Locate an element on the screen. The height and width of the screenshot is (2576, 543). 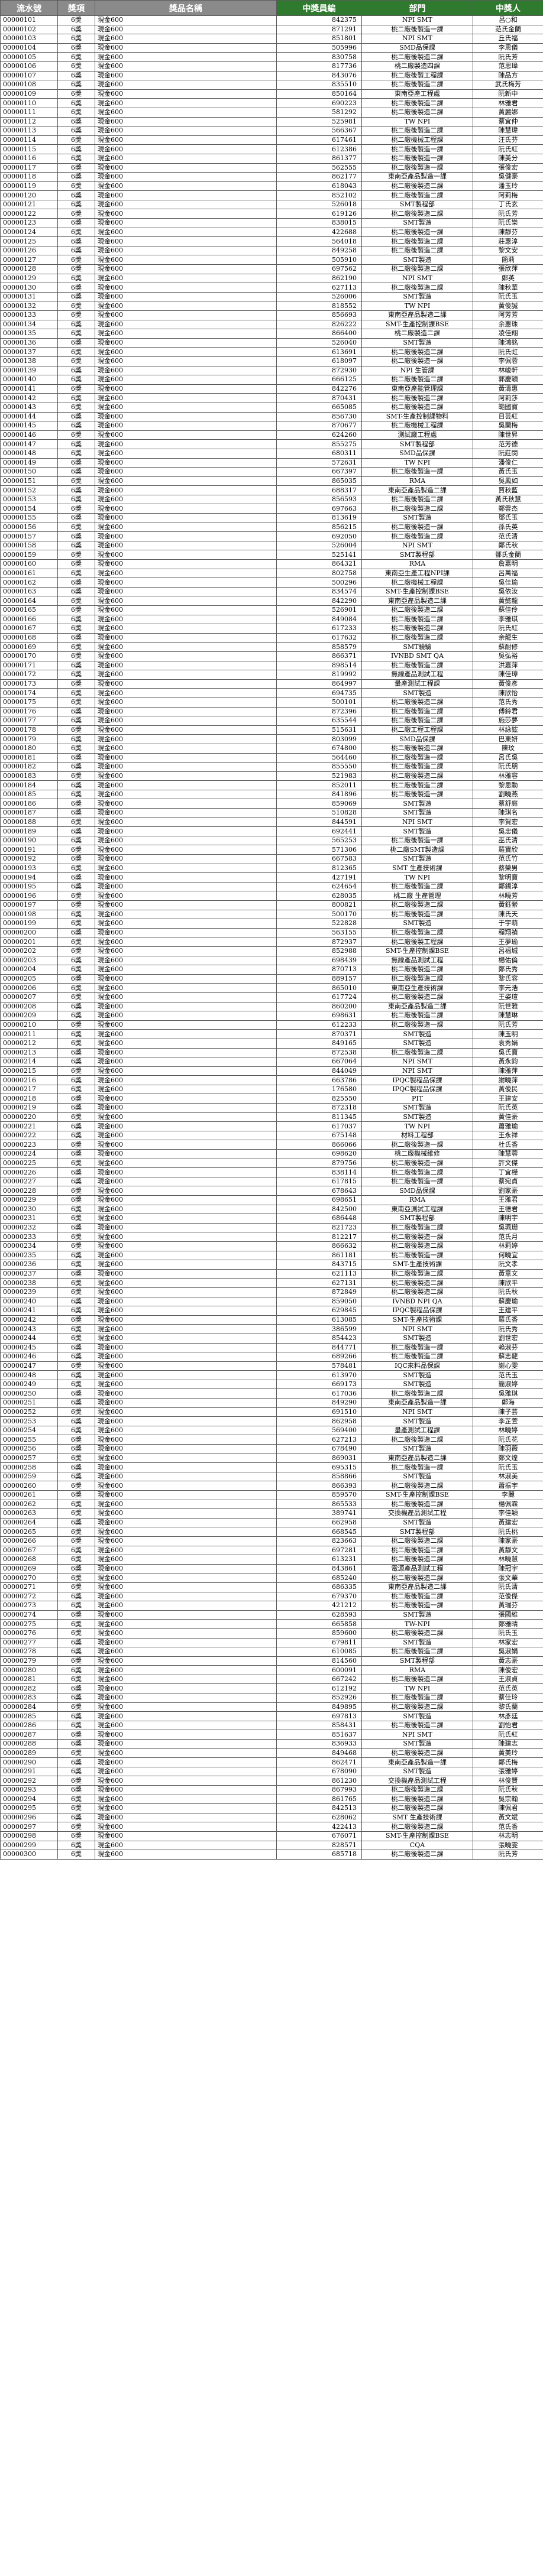
table-row: 00000190 6獎 現金600 565253 桃二廠後製造一課 巫氏清 is located at coordinates (271, 840).